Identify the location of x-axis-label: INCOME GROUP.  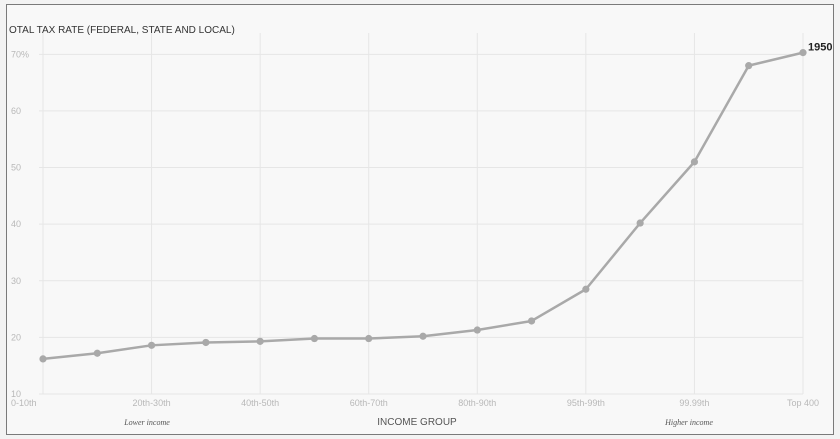
(417, 422).